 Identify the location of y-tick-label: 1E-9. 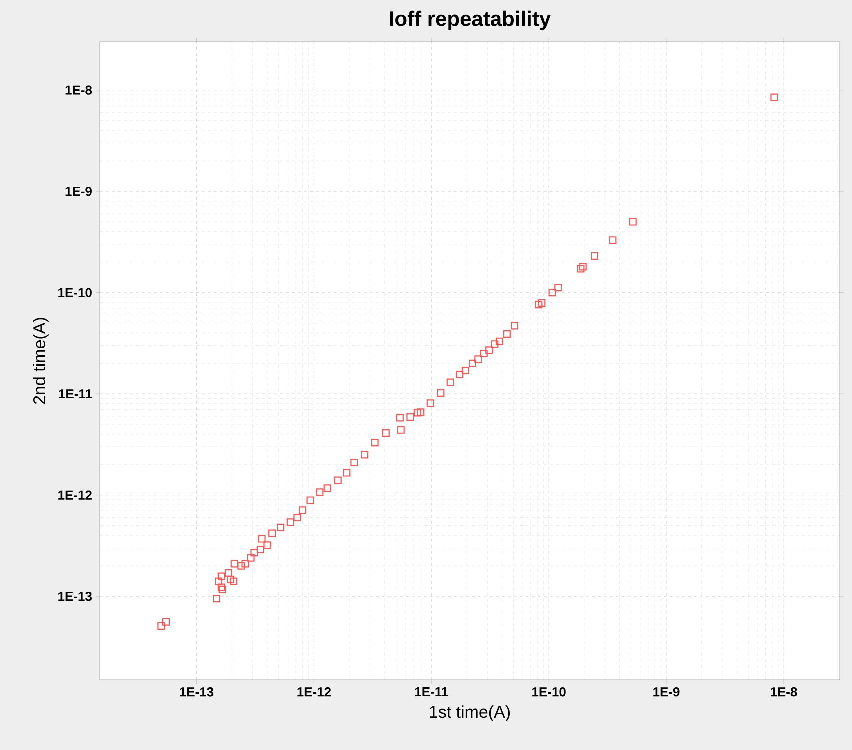
(79, 191).